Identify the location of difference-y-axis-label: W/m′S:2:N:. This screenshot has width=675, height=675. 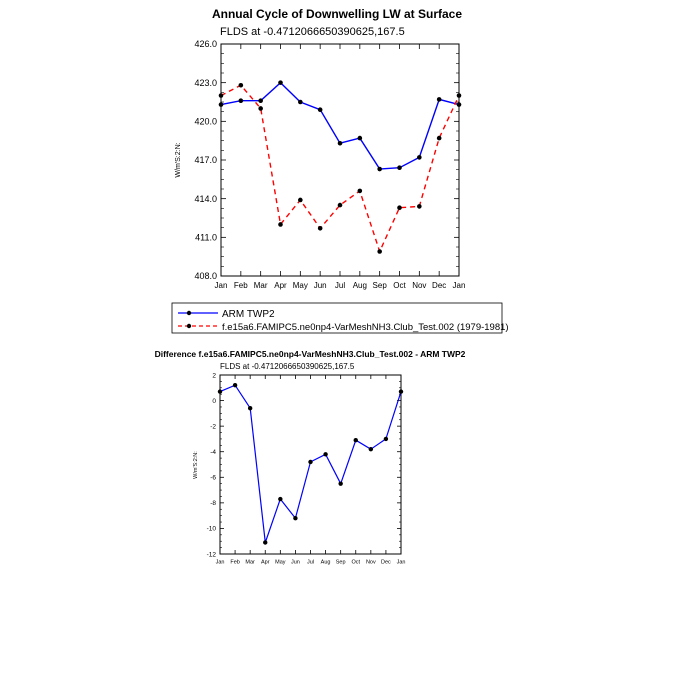
(196, 465).